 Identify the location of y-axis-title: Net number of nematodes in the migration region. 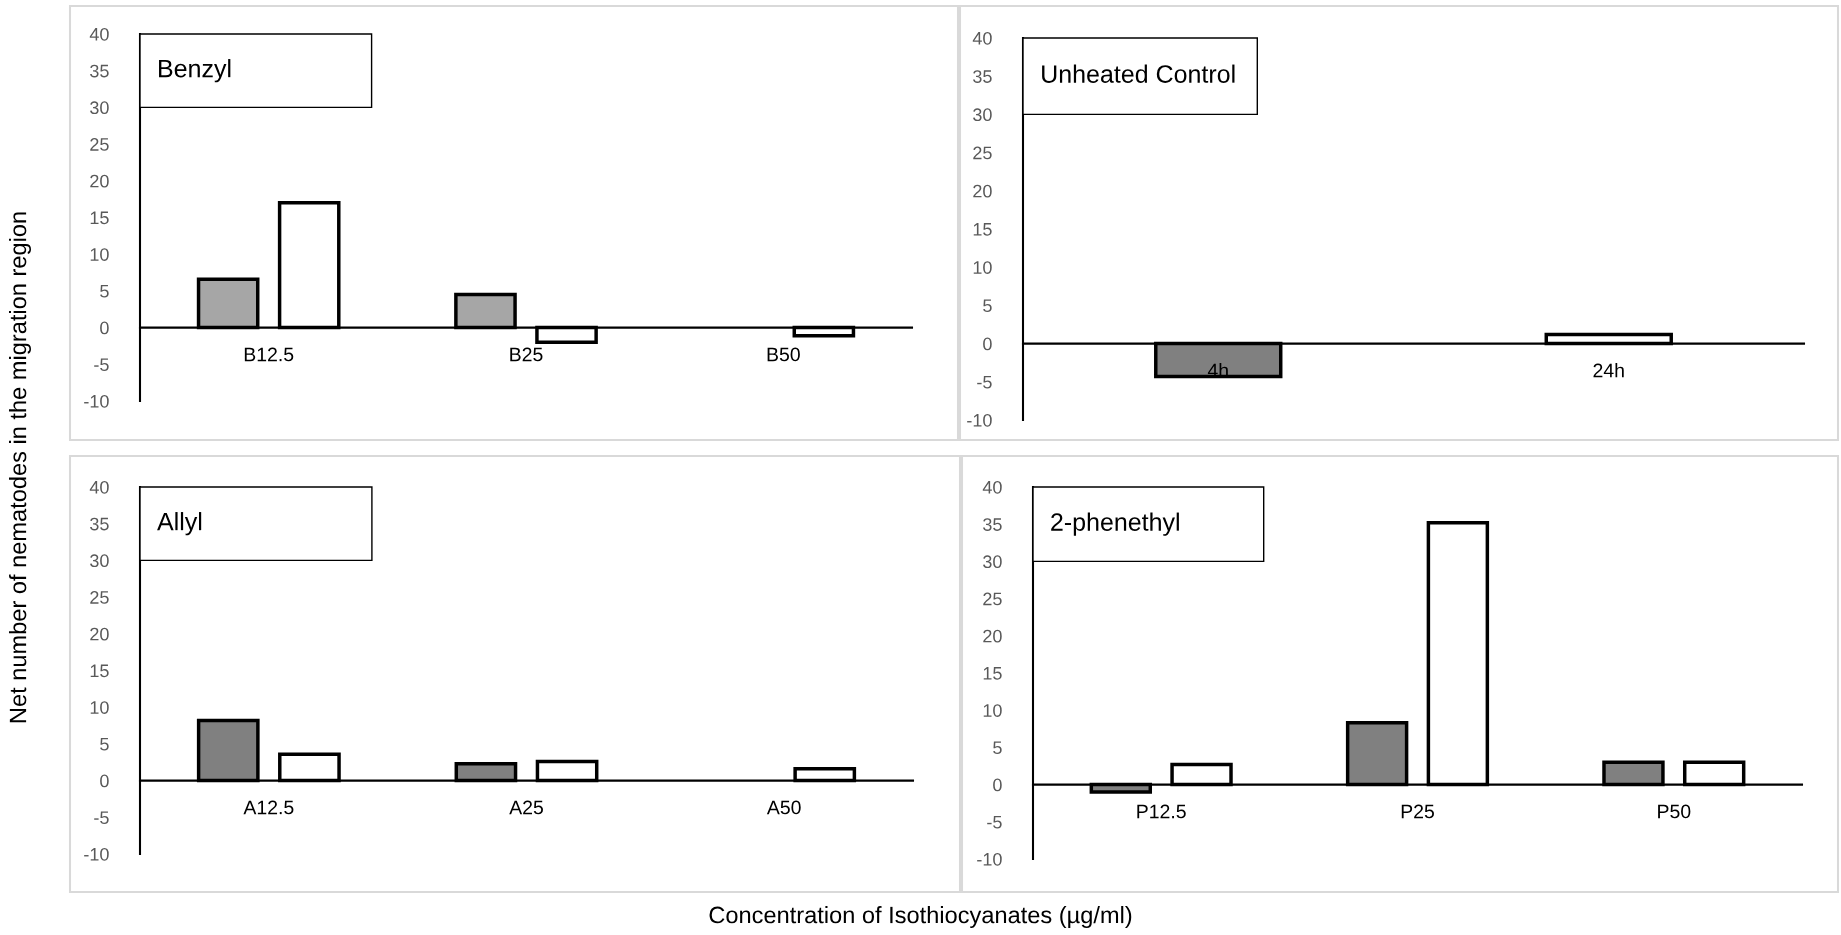
(20, 467).